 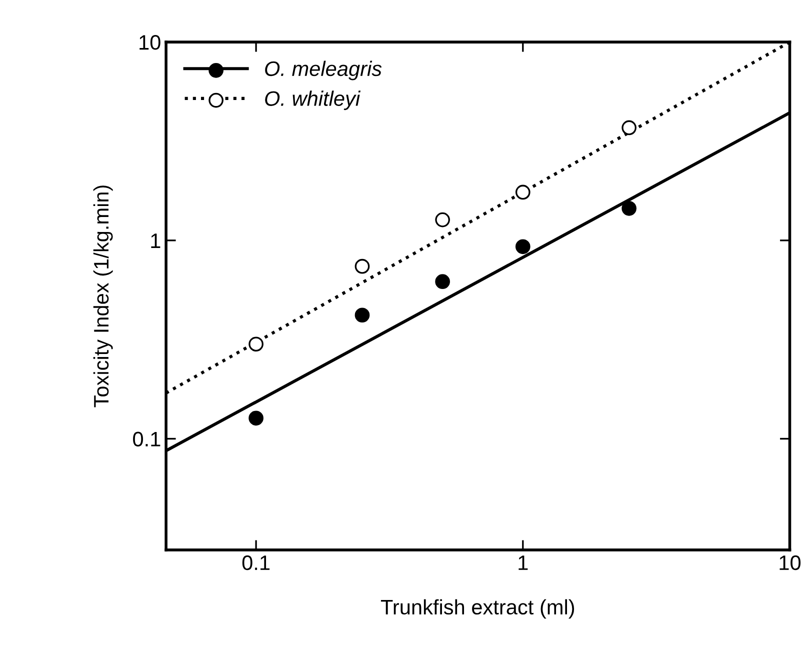 What do you see at coordinates (103, 297) in the screenshot?
I see `y-axis-title: Toxicity Index (1/kg.min)` at bounding box center [103, 297].